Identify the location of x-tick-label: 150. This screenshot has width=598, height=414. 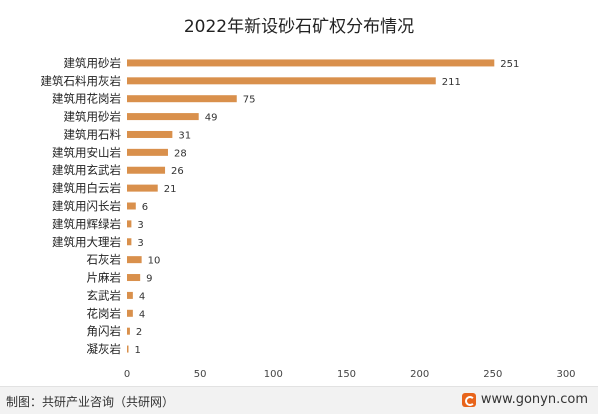
(346, 374).